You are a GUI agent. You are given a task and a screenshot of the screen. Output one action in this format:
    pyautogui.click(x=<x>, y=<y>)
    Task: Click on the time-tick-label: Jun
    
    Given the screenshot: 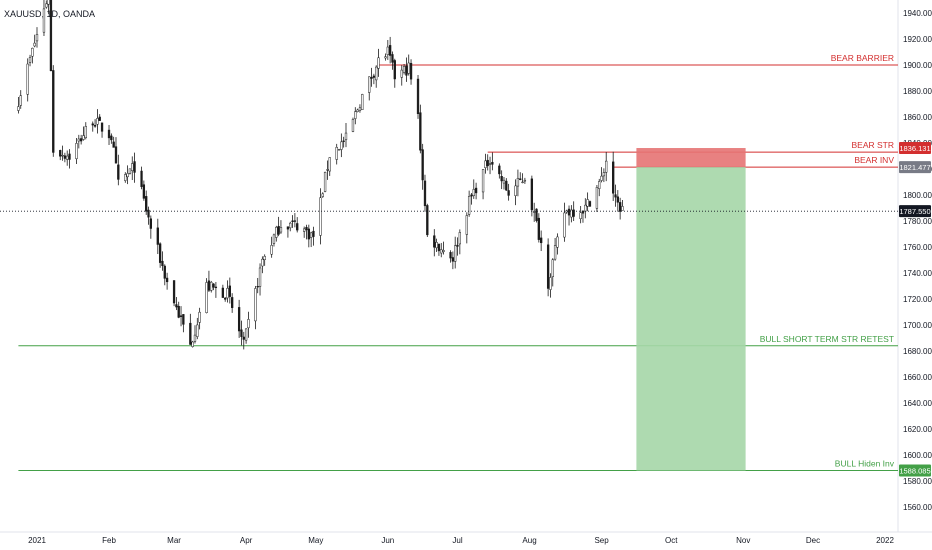 What is the action you would take?
    pyautogui.click(x=387, y=540)
    